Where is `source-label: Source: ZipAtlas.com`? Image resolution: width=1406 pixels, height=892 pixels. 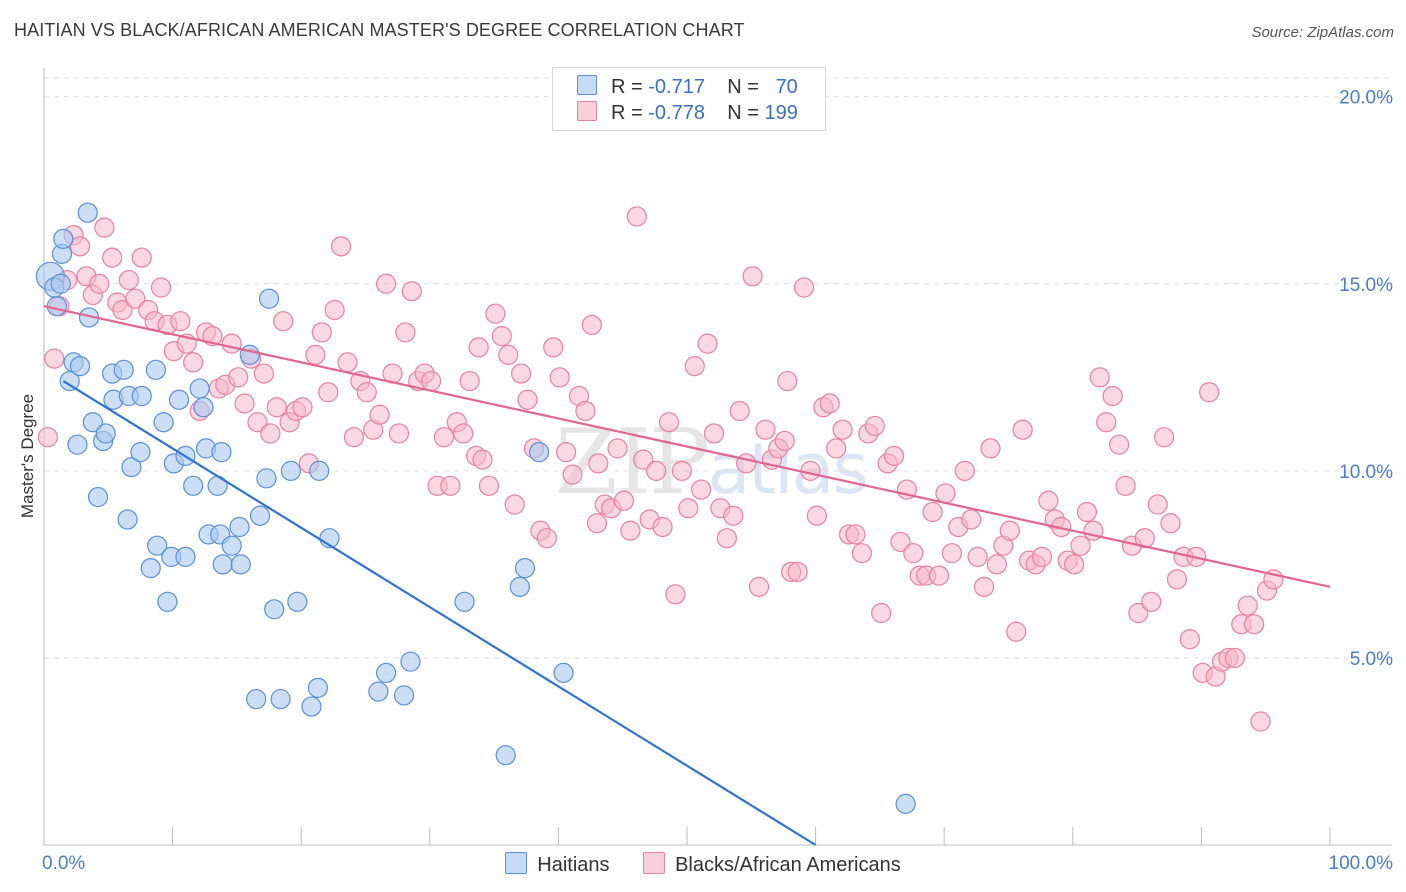
source-label: Source: ZipAtlas.com is located at coordinates (1322, 32).